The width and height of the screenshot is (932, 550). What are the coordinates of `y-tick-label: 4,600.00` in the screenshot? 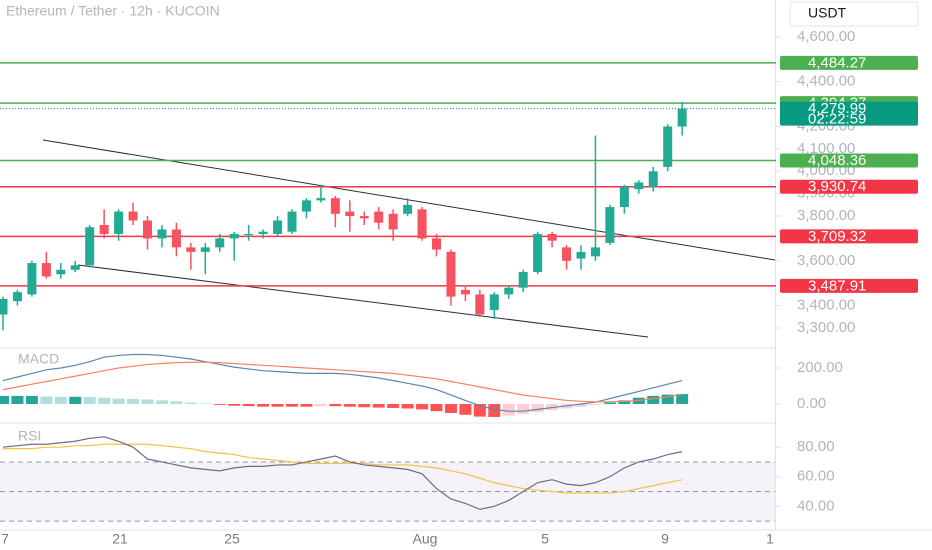 It's located at (826, 36).